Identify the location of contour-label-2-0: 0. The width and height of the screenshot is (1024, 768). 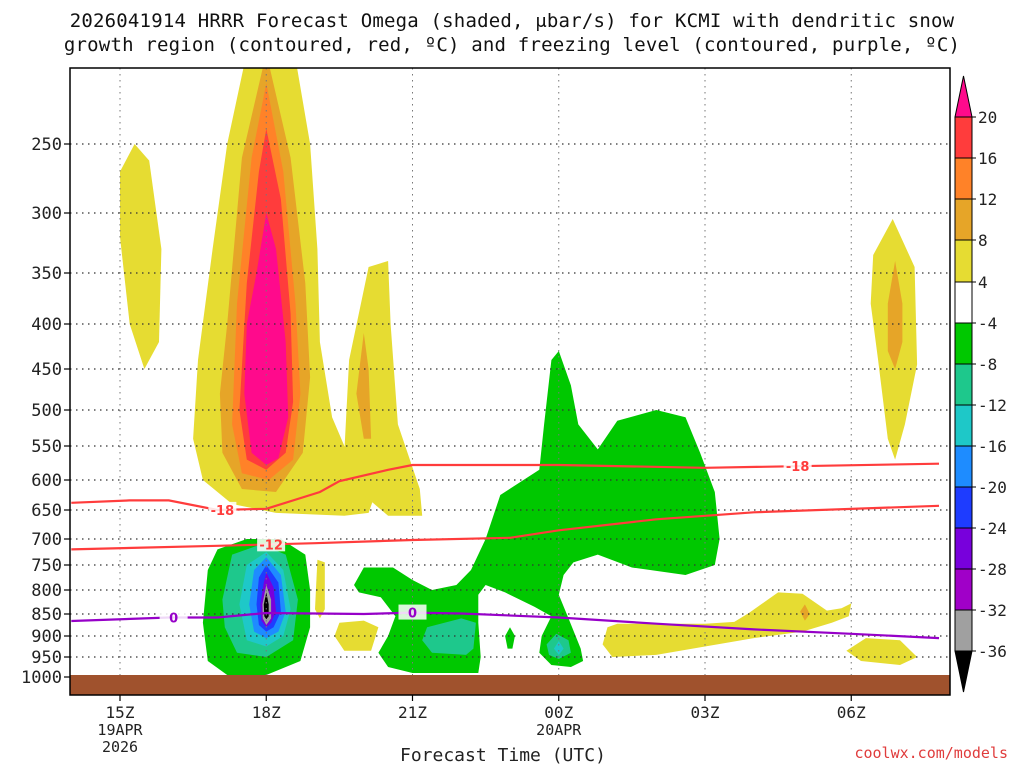
(173, 619).